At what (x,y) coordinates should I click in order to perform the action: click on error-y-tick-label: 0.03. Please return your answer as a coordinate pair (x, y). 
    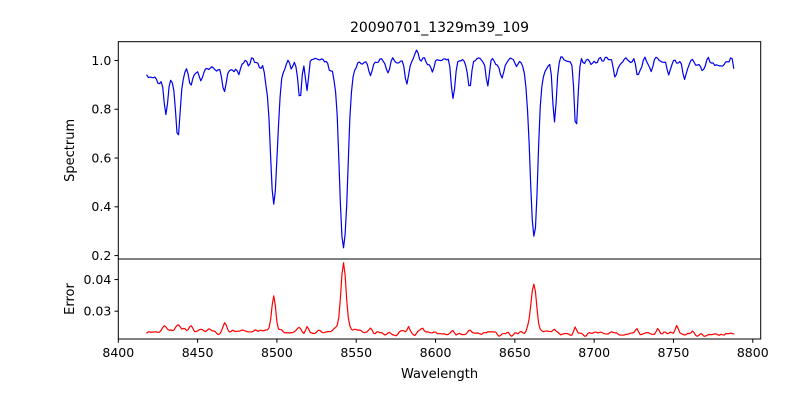
    Looking at the image, I should click on (97, 310).